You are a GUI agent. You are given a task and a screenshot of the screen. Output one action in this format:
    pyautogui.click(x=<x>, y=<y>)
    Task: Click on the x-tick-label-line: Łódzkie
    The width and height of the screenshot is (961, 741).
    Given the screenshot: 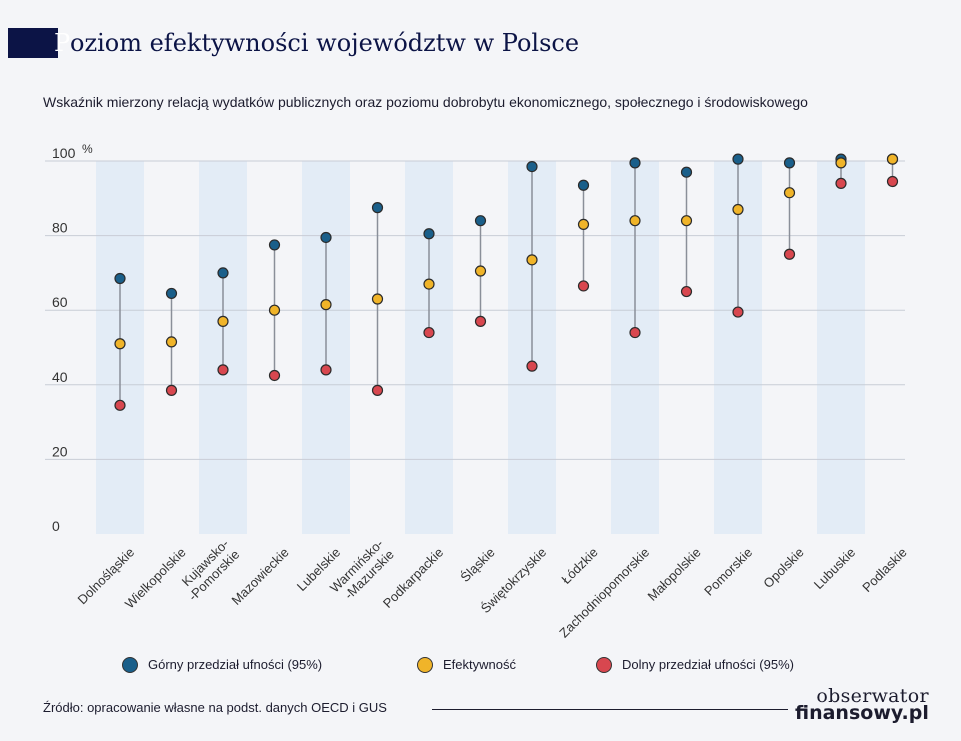 What is the action you would take?
    pyautogui.click(x=579, y=566)
    